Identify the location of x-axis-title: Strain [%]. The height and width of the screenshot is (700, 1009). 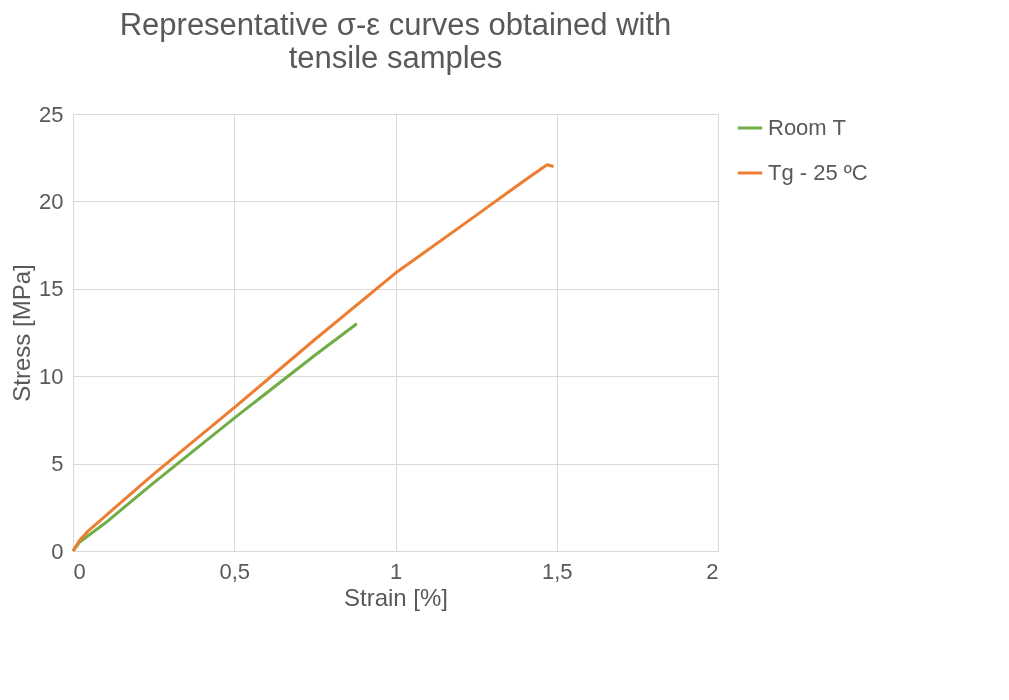
(396, 597).